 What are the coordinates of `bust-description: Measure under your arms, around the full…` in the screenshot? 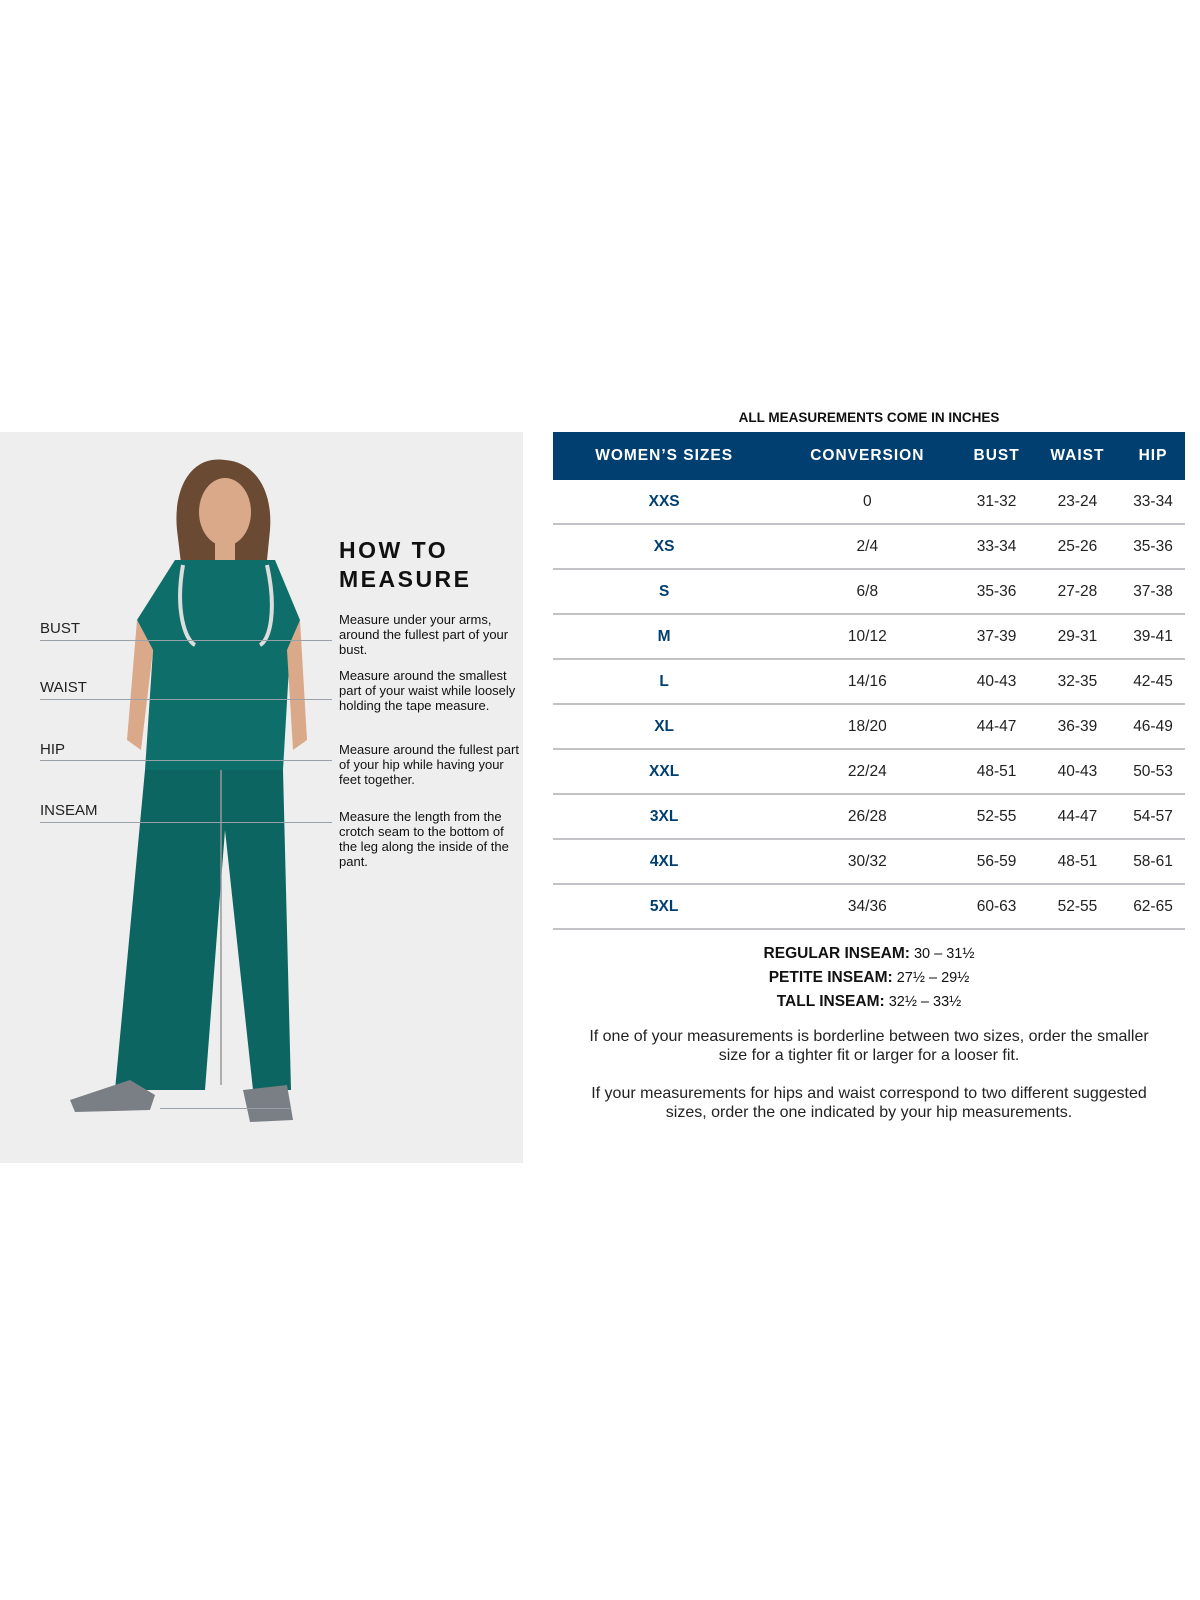 It's located at (424, 634).